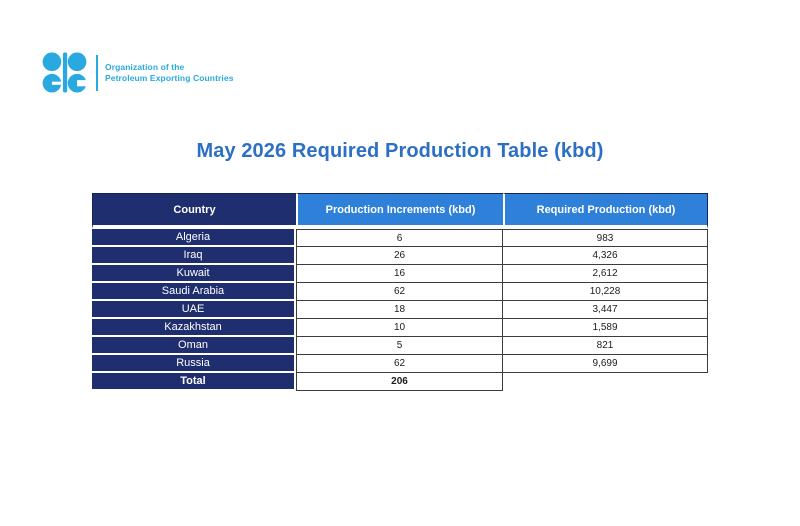 This screenshot has width=800, height=526. I want to click on table-row-total: Total 206, so click(400, 382).